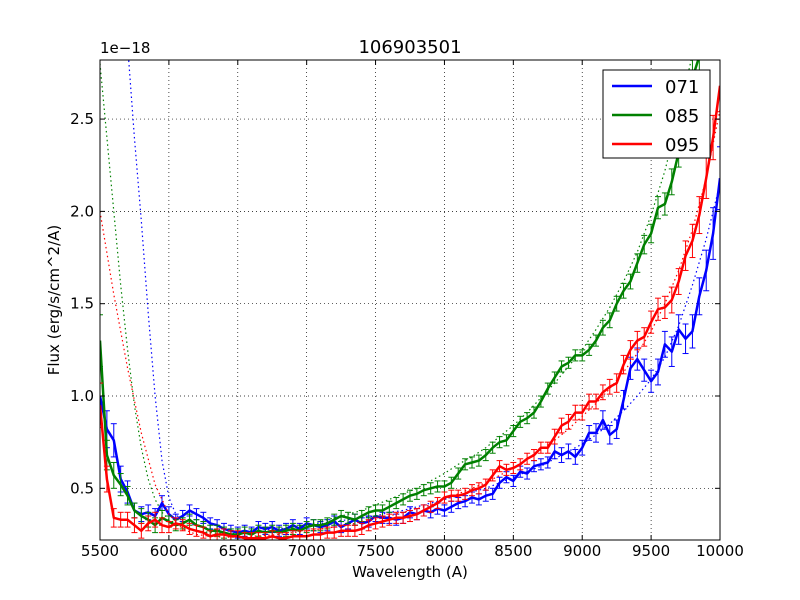 Image resolution: width=800 pixels, height=600 pixels. Describe the element at coordinates (682, 87) in the screenshot. I see `legend-label-071: 071` at that location.